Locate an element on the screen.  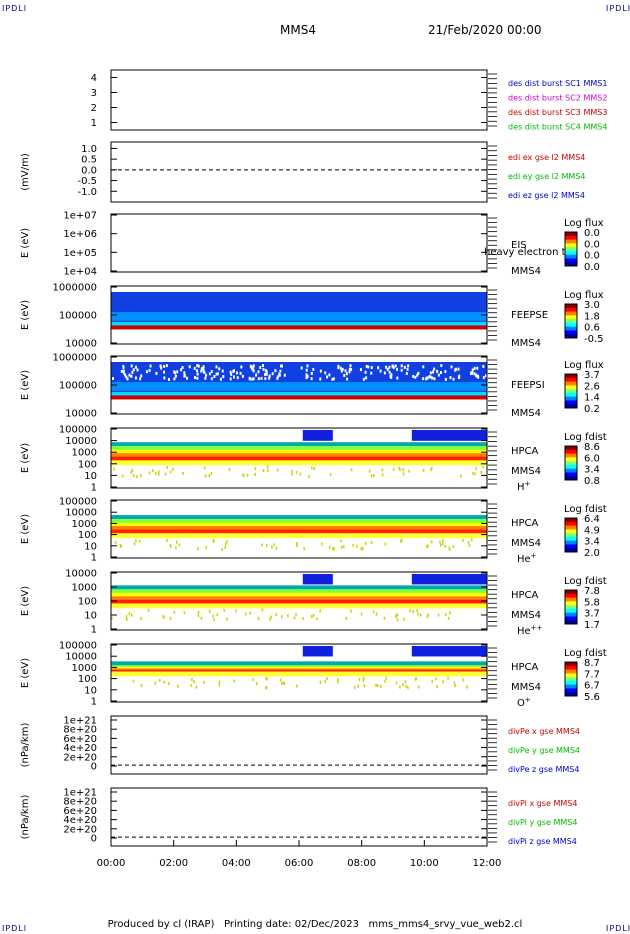
colorbar-tick-label: 1.7 is located at coordinates (592, 625).